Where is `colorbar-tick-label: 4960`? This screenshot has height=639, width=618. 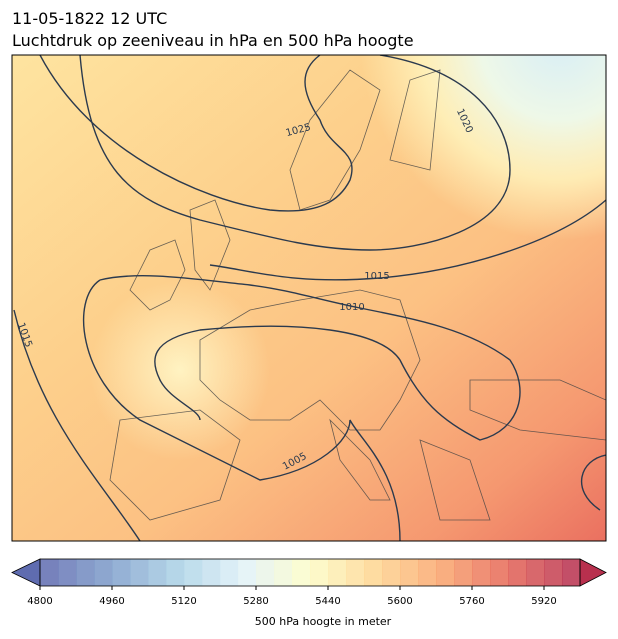
colorbar-tick-label: 4960 is located at coordinates (111, 601).